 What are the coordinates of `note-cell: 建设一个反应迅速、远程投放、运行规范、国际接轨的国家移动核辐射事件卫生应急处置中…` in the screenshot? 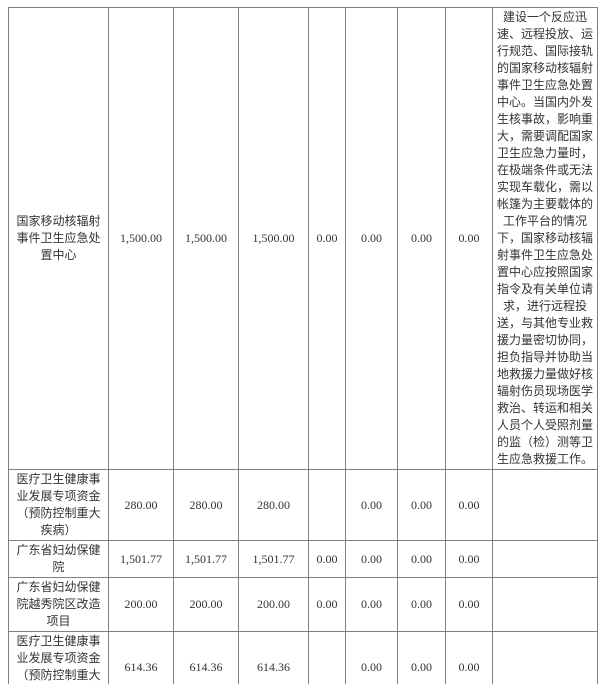 It's located at (545, 238).